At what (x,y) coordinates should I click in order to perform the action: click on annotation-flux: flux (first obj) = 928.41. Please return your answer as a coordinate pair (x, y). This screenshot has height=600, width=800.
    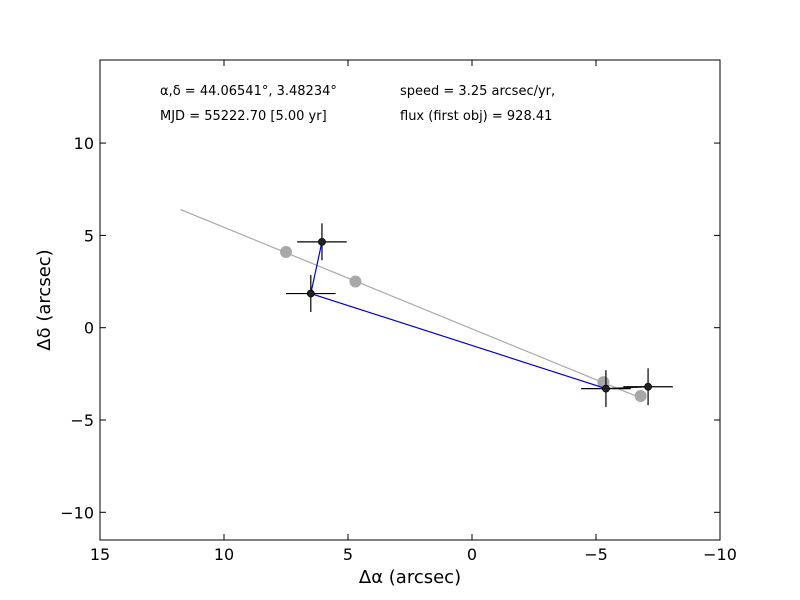
    Looking at the image, I should click on (476, 116).